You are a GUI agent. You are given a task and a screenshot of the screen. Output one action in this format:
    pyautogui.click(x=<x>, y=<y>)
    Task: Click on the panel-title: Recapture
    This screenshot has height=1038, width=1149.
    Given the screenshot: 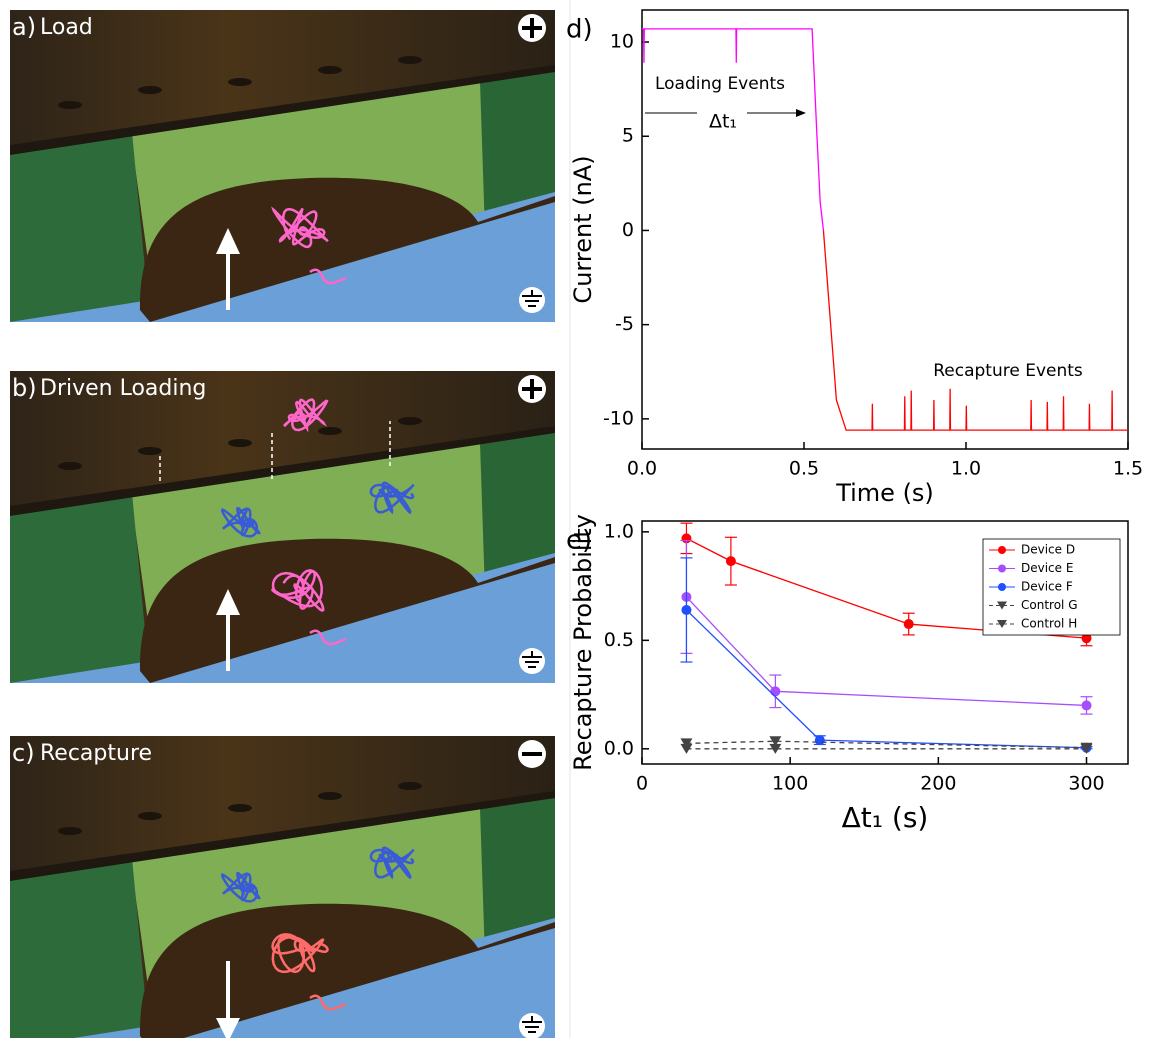 What is the action you would take?
    pyautogui.click(x=96, y=753)
    